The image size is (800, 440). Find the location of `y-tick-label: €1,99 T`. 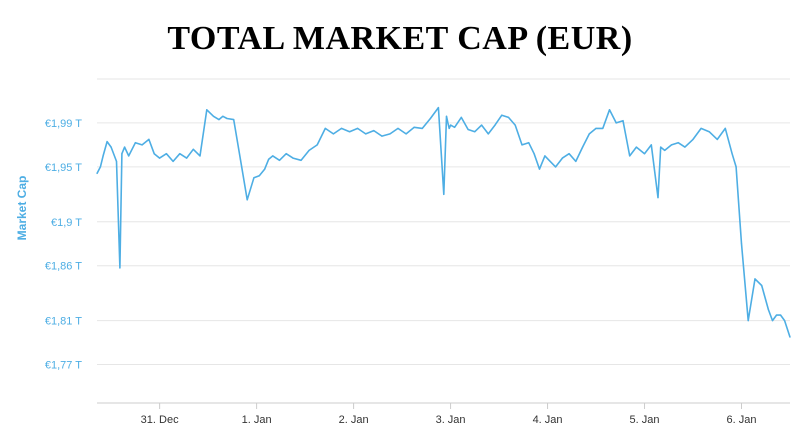

y-tick-label: €1,99 T is located at coordinates (63, 124).